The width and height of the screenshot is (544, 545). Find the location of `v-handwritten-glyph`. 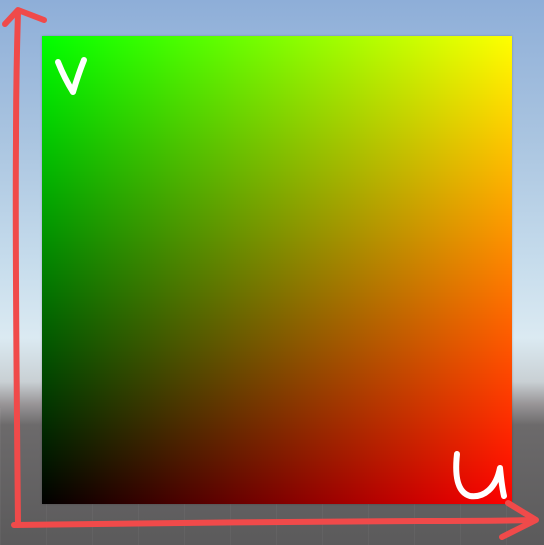

v-handwritten-glyph is located at coordinates (71, 76).